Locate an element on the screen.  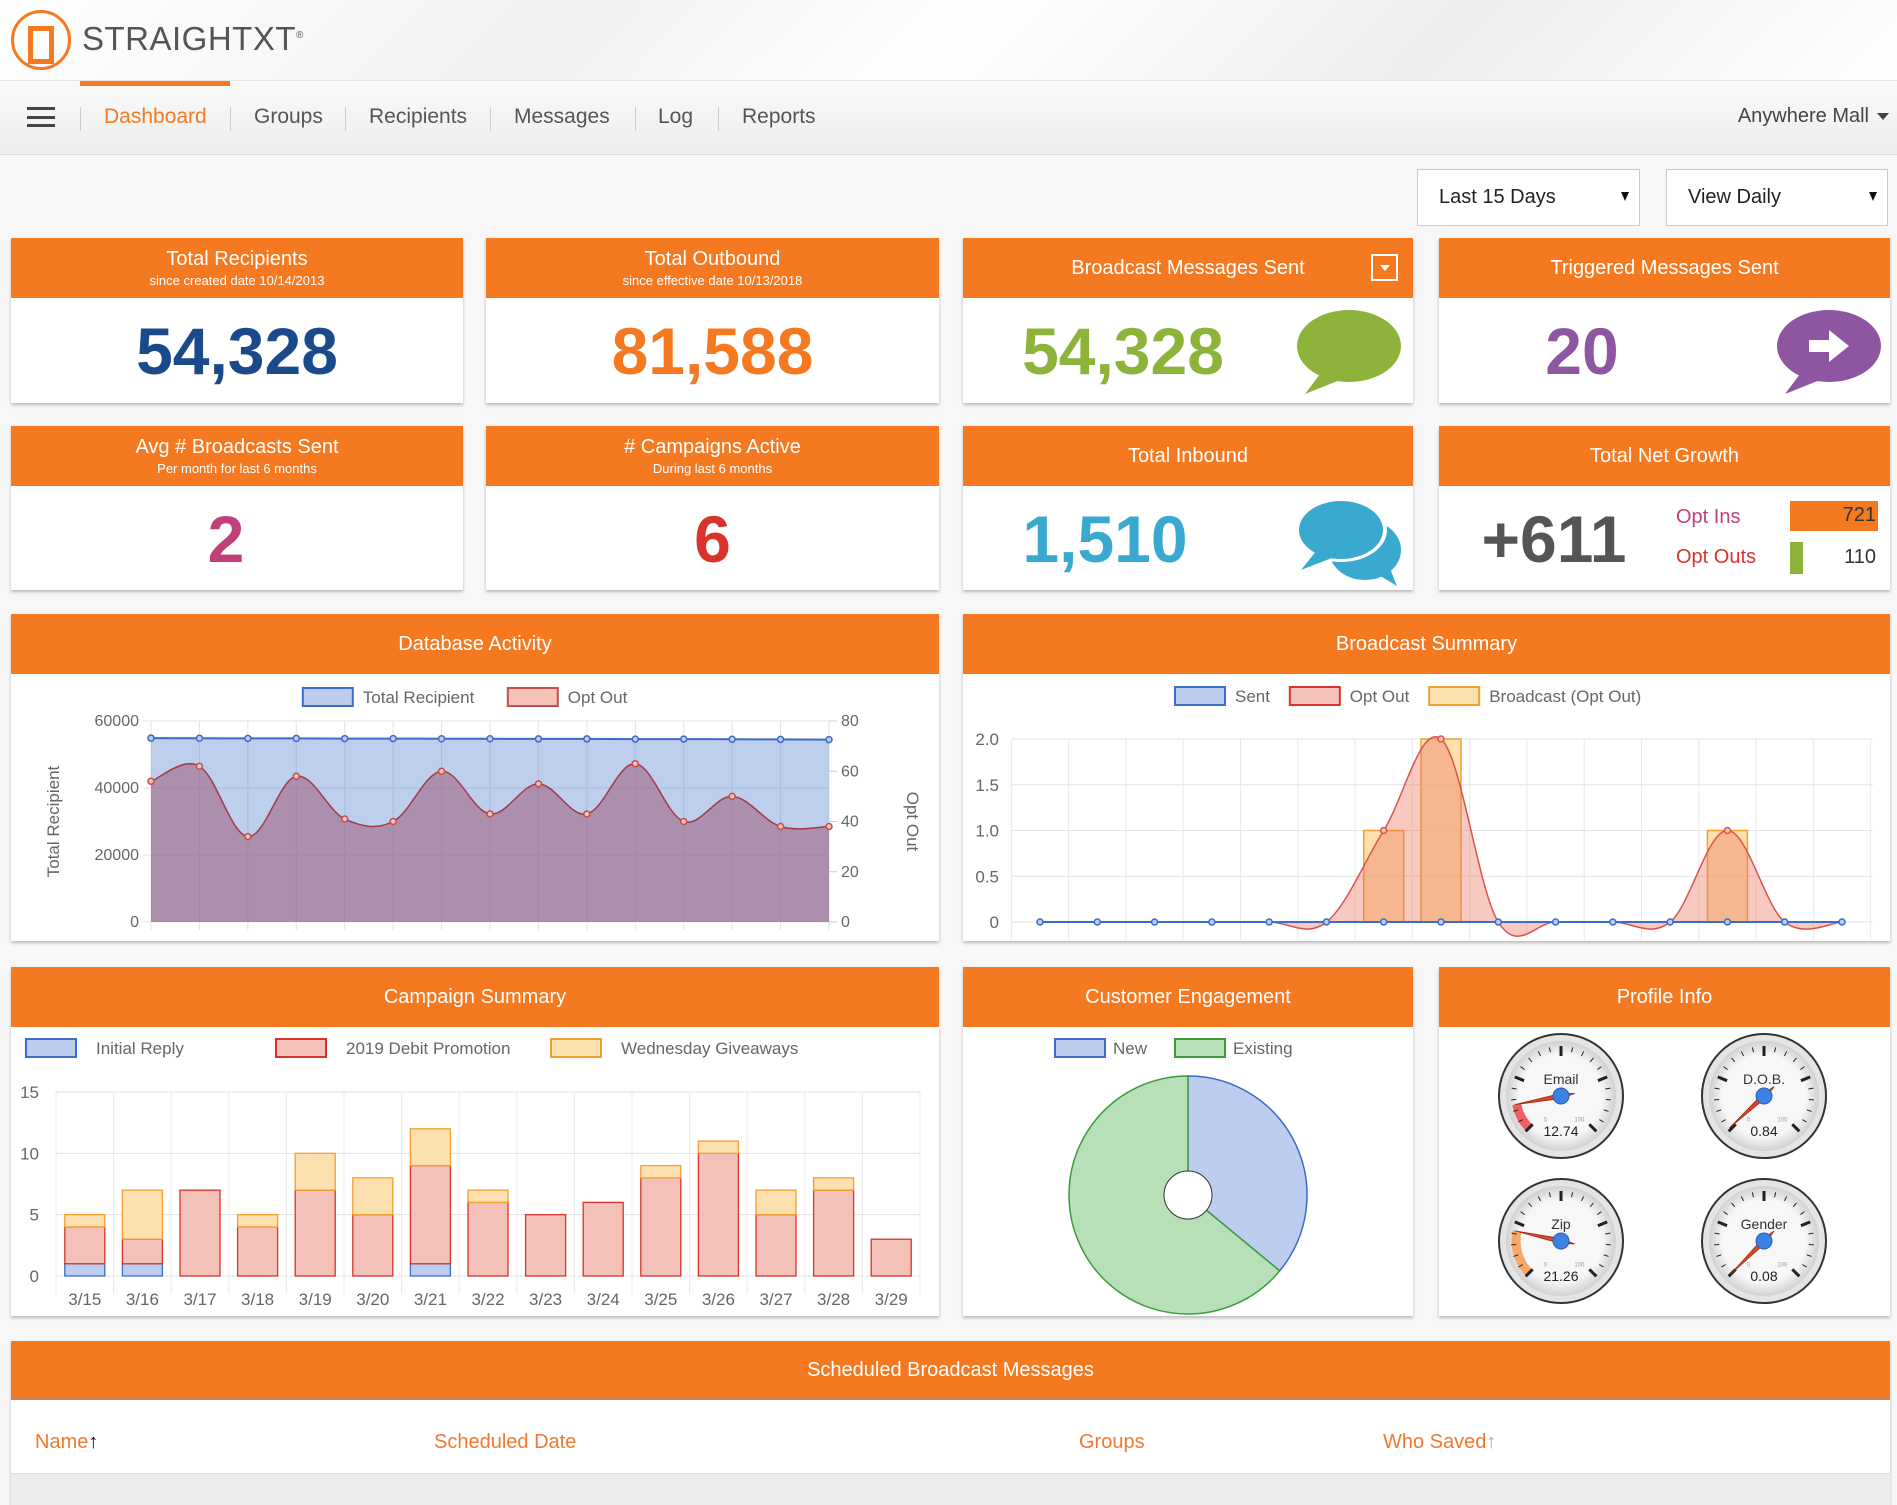
legend-label: 2019 Debit Promotion is located at coordinates (428, 1048).